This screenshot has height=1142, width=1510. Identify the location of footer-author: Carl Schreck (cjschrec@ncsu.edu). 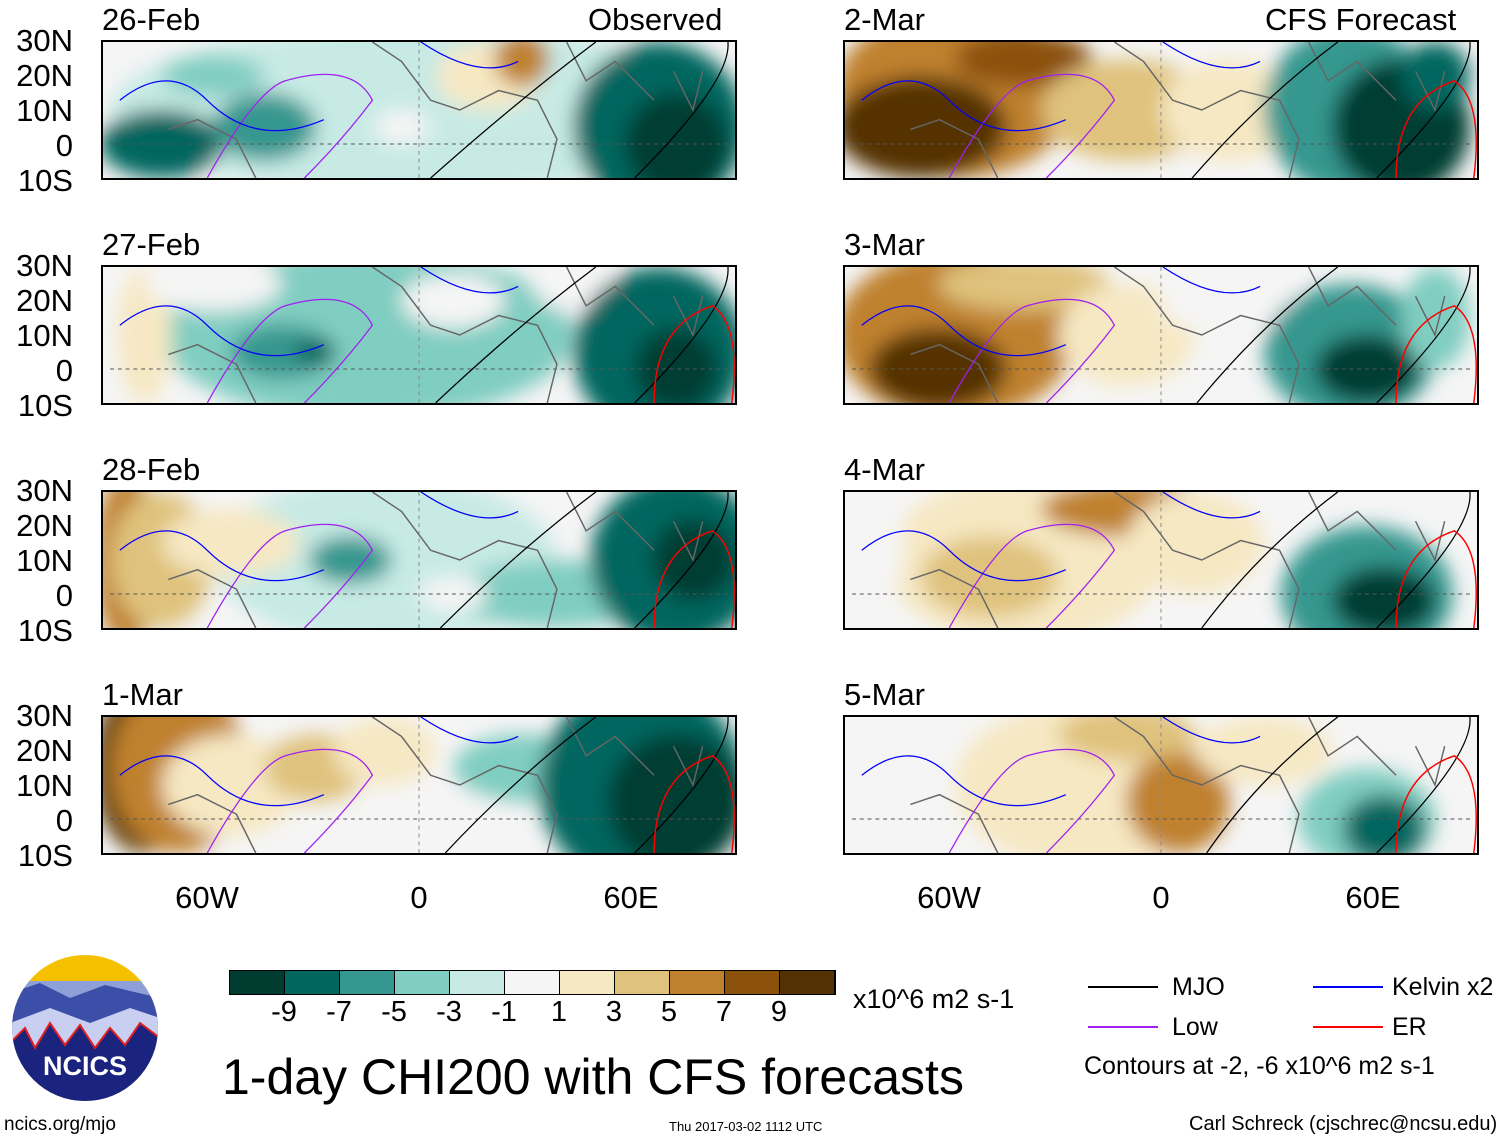
(1343, 1124).